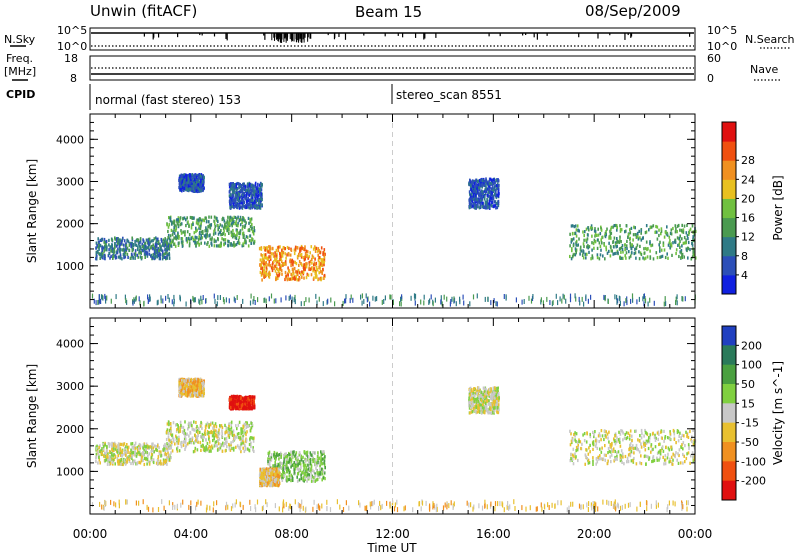  I want to click on colorbar-title: Power [dB], so click(778, 207).